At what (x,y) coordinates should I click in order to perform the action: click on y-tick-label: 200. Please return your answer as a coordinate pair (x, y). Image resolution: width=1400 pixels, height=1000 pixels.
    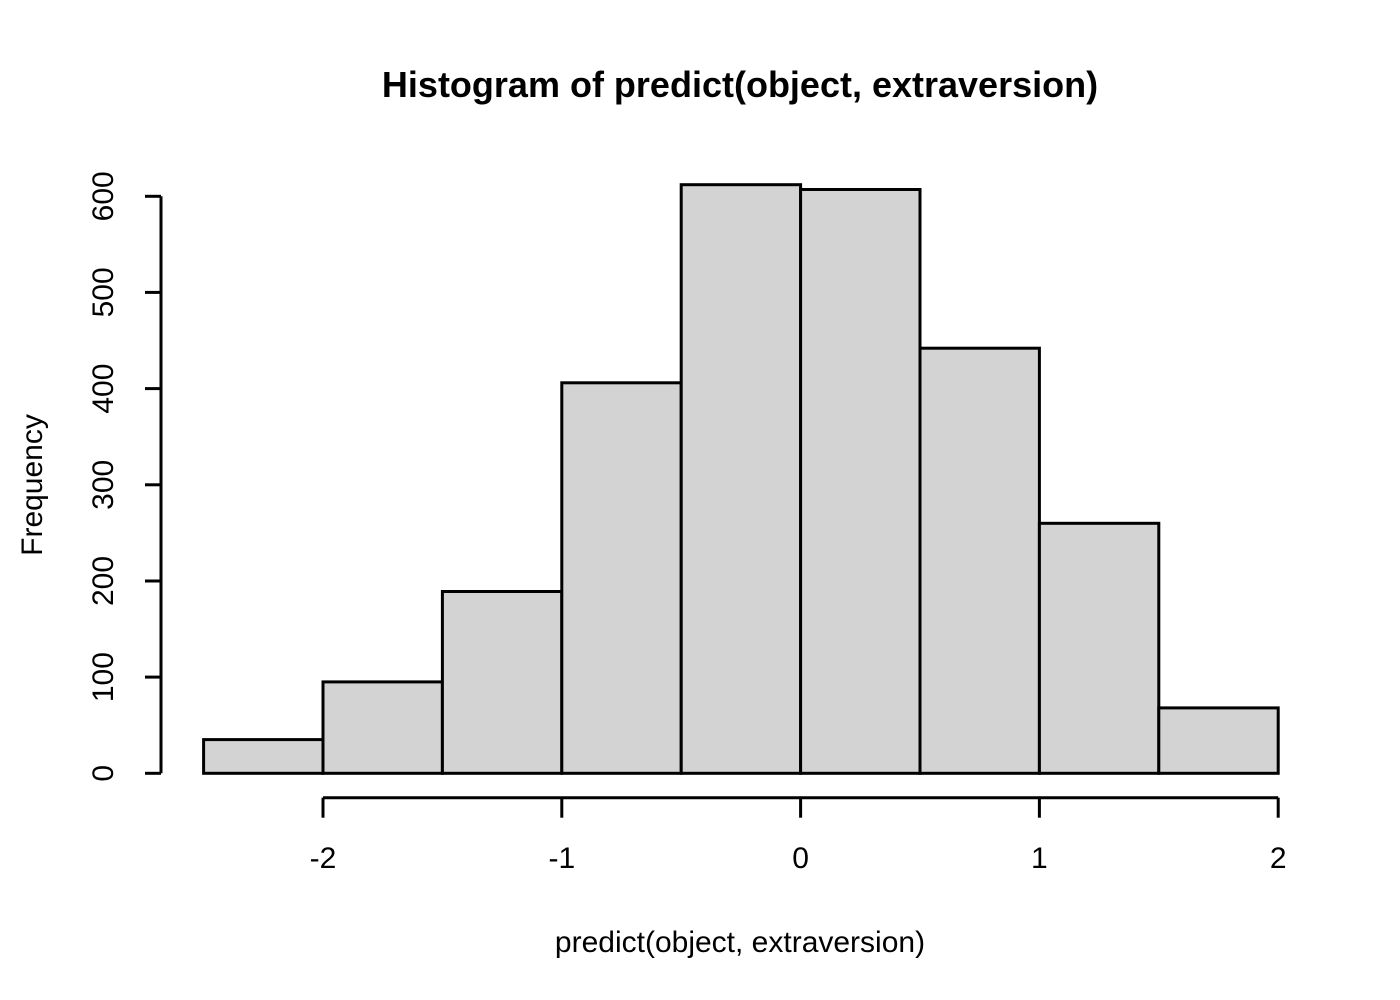
    Looking at the image, I should click on (103, 581).